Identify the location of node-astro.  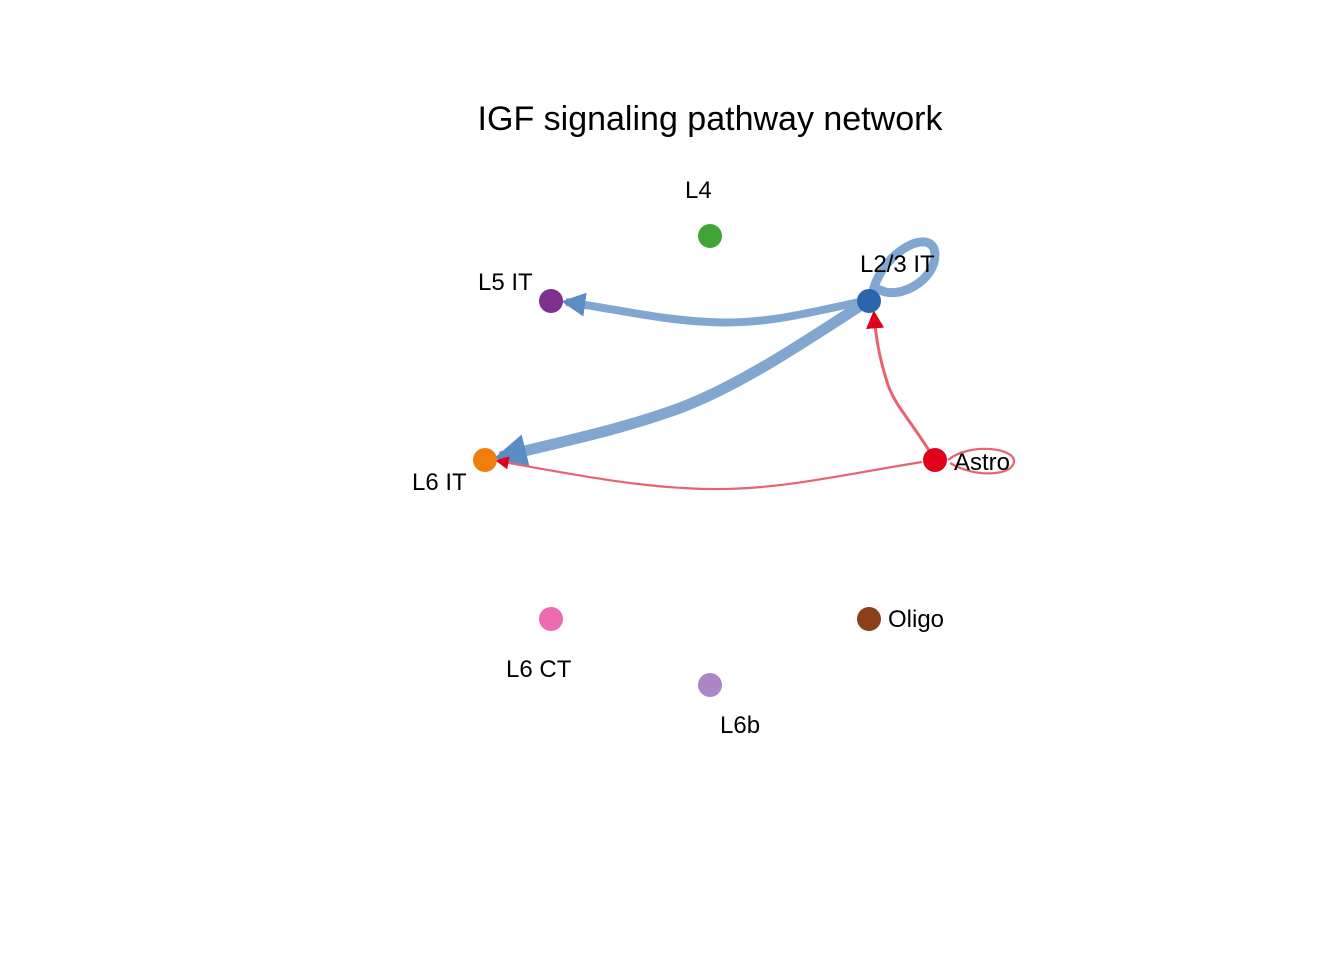
(935, 460).